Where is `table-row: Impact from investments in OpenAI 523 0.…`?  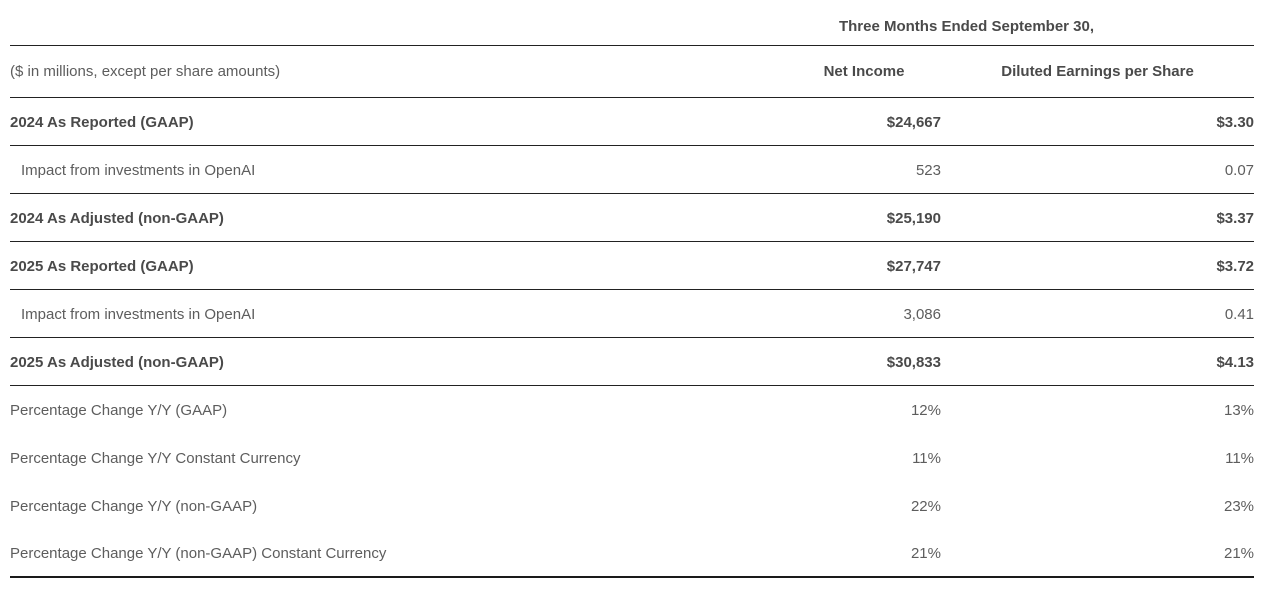 table-row: Impact from investments in OpenAI 523 0.… is located at coordinates (632, 169).